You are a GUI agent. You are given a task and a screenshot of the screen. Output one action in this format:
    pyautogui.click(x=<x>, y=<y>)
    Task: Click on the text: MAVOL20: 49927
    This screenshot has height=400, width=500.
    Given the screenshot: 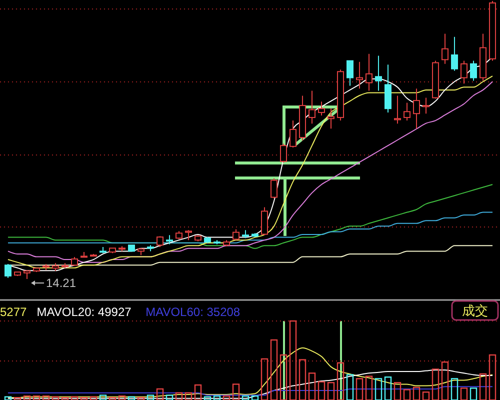 What is the action you would take?
    pyautogui.click(x=84, y=312)
    